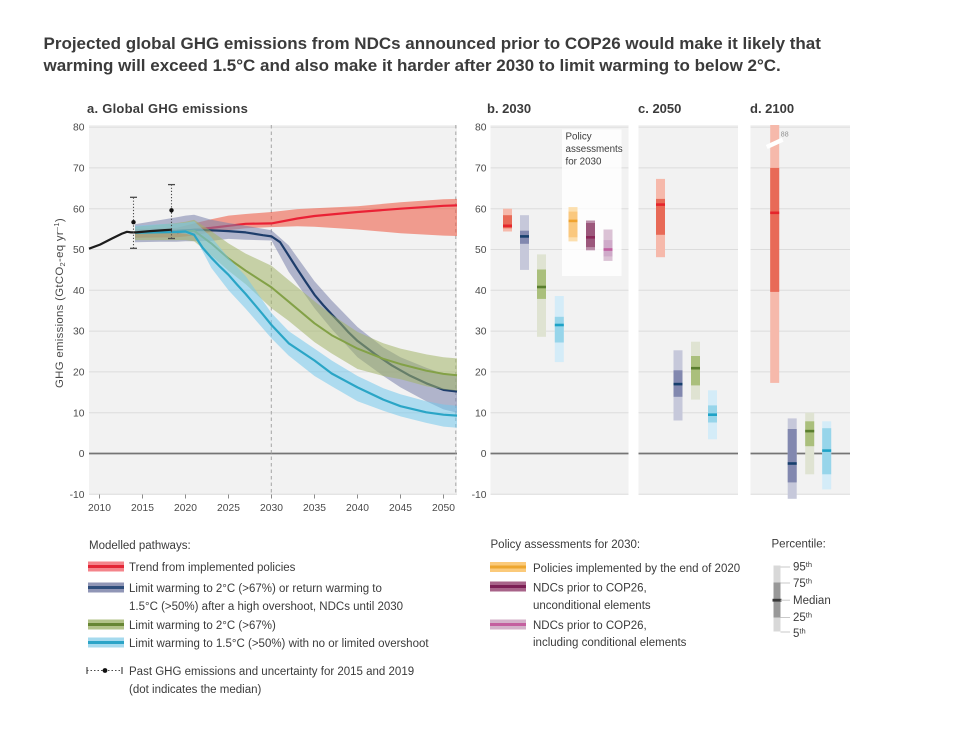 The width and height of the screenshot is (960, 745). I want to click on svg-text: a. Global GHG emissions, so click(167, 108).